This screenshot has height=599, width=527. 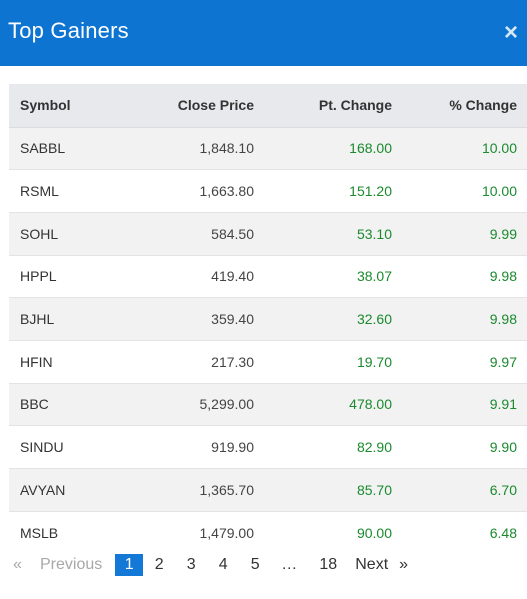 What do you see at coordinates (69, 404) in the screenshot?
I see `symbol-cell: BBC` at bounding box center [69, 404].